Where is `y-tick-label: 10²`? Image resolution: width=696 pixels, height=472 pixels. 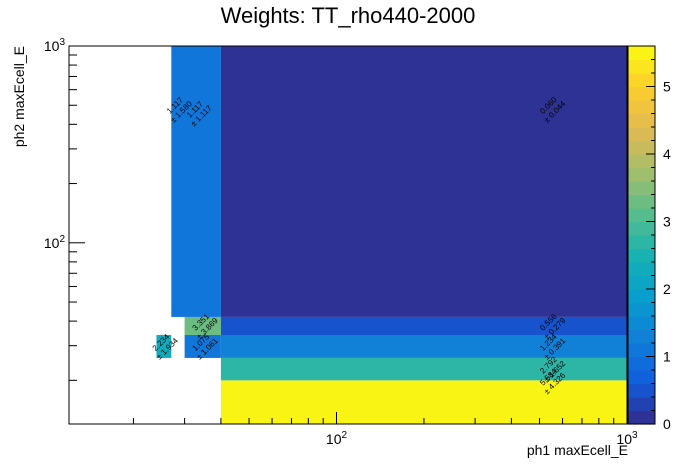
y-tick-label: 10² is located at coordinates (55, 242).